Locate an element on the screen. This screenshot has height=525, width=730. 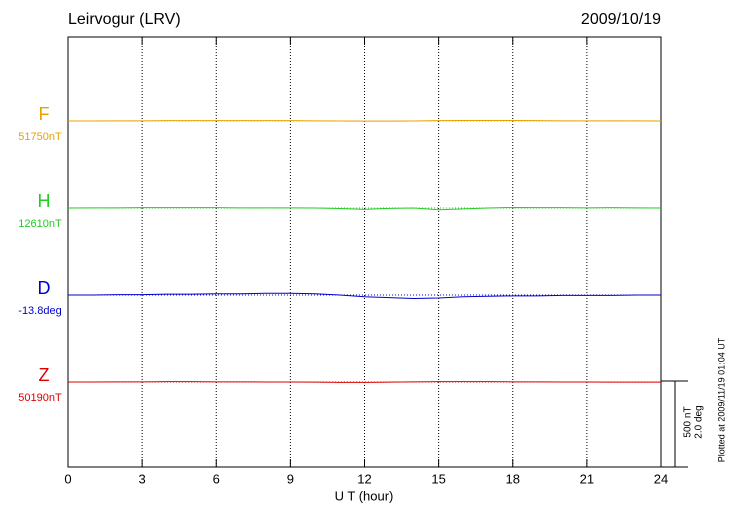
x-tick-label: 3 is located at coordinates (142, 478).